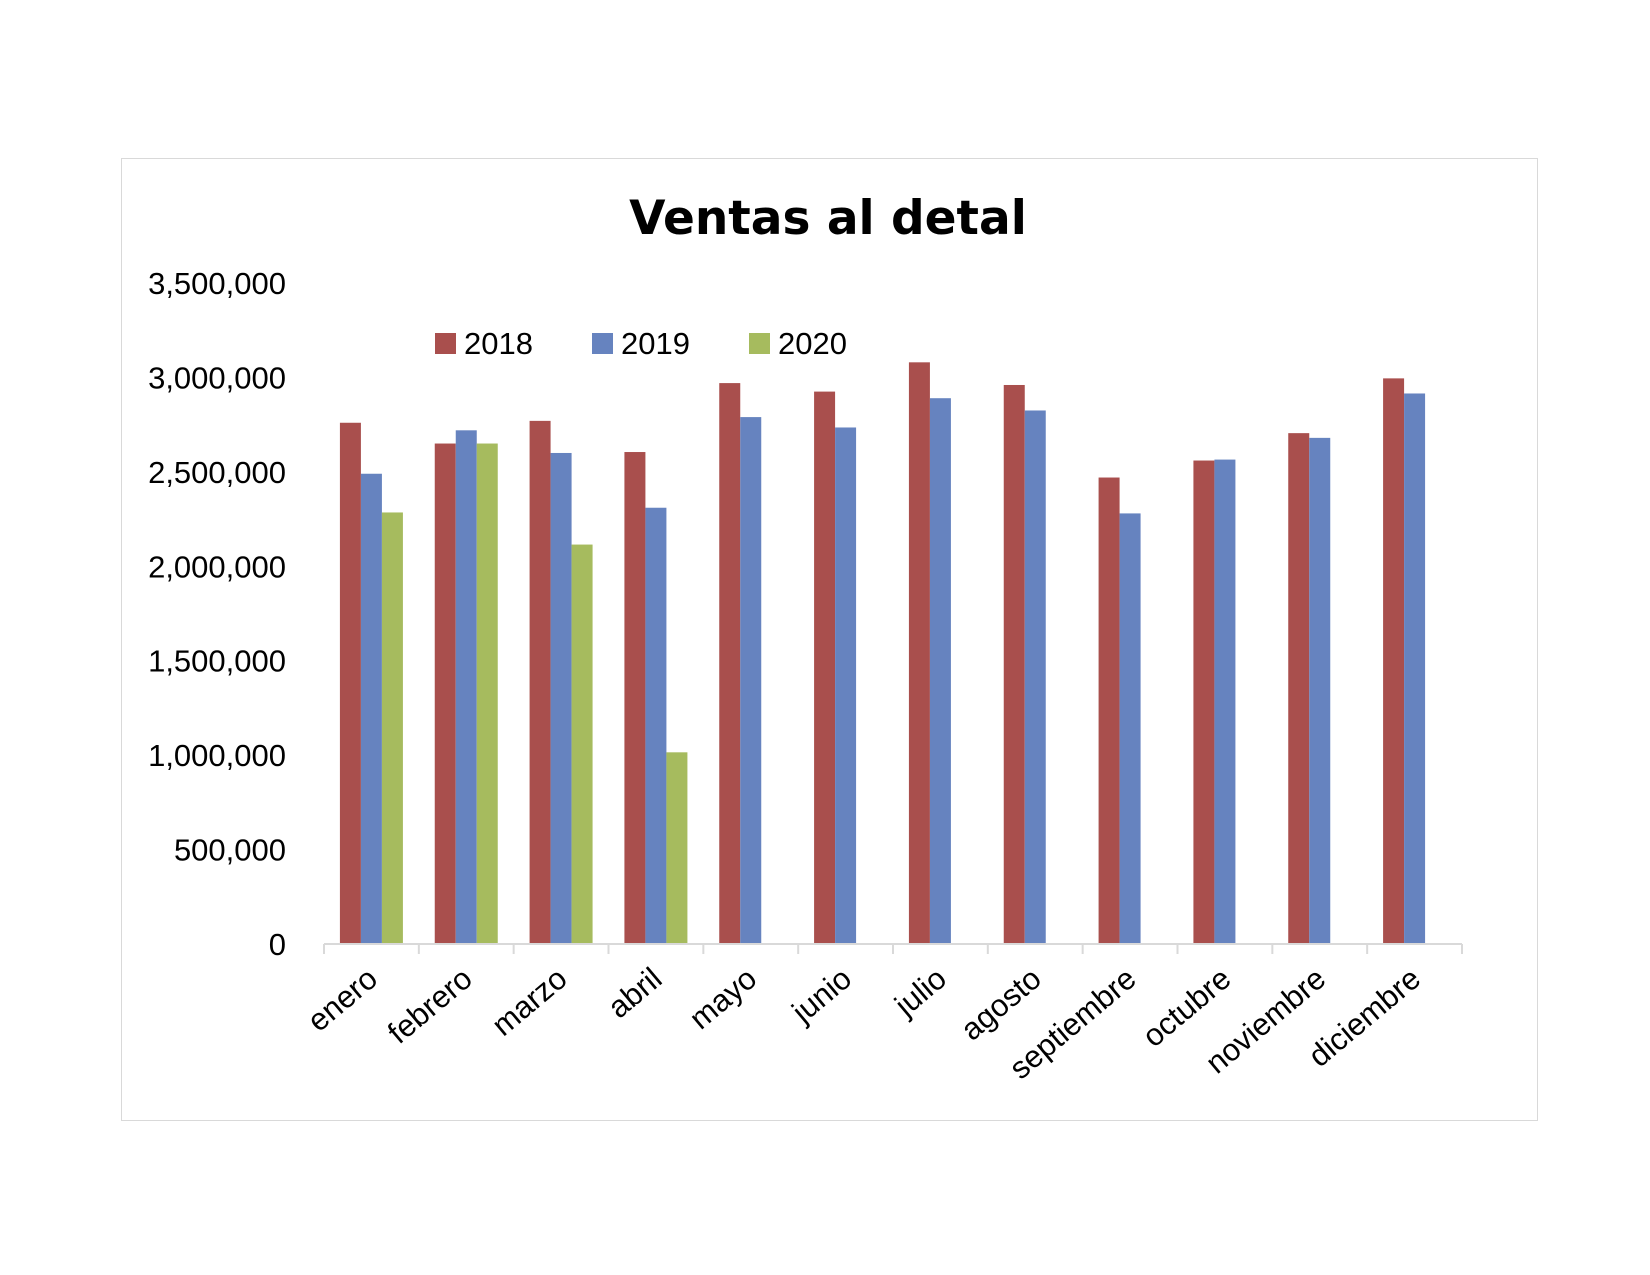 This screenshot has width=1650, height=1275. I want to click on legend-swatch-2019, so click(602, 343).